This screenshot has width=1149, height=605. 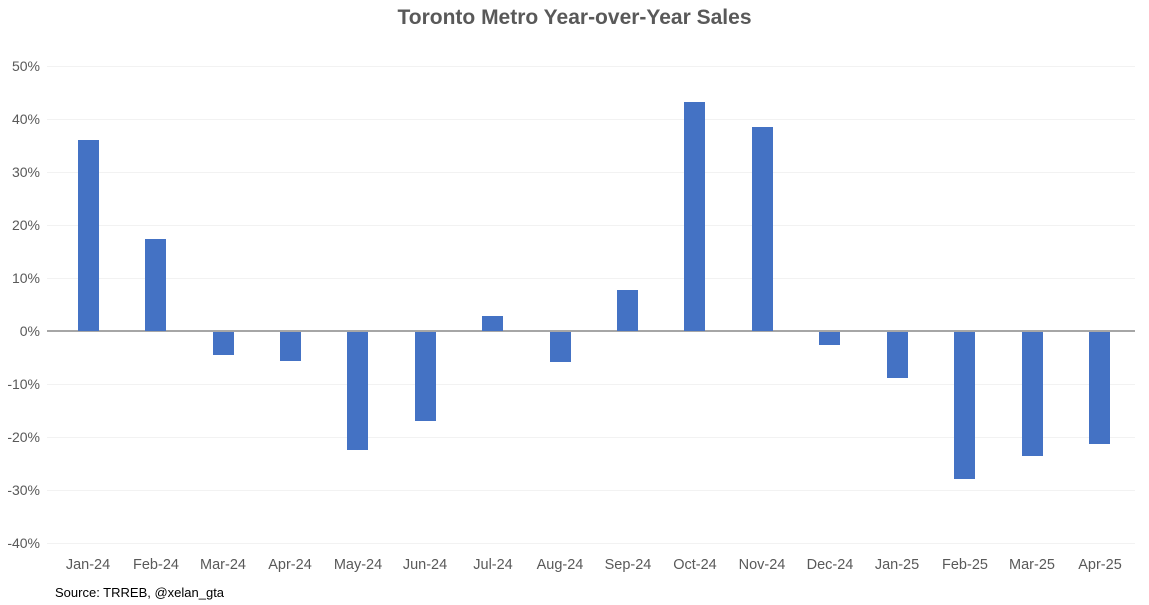 I want to click on x-axis-tick-label: Sep-24, so click(x=628, y=565).